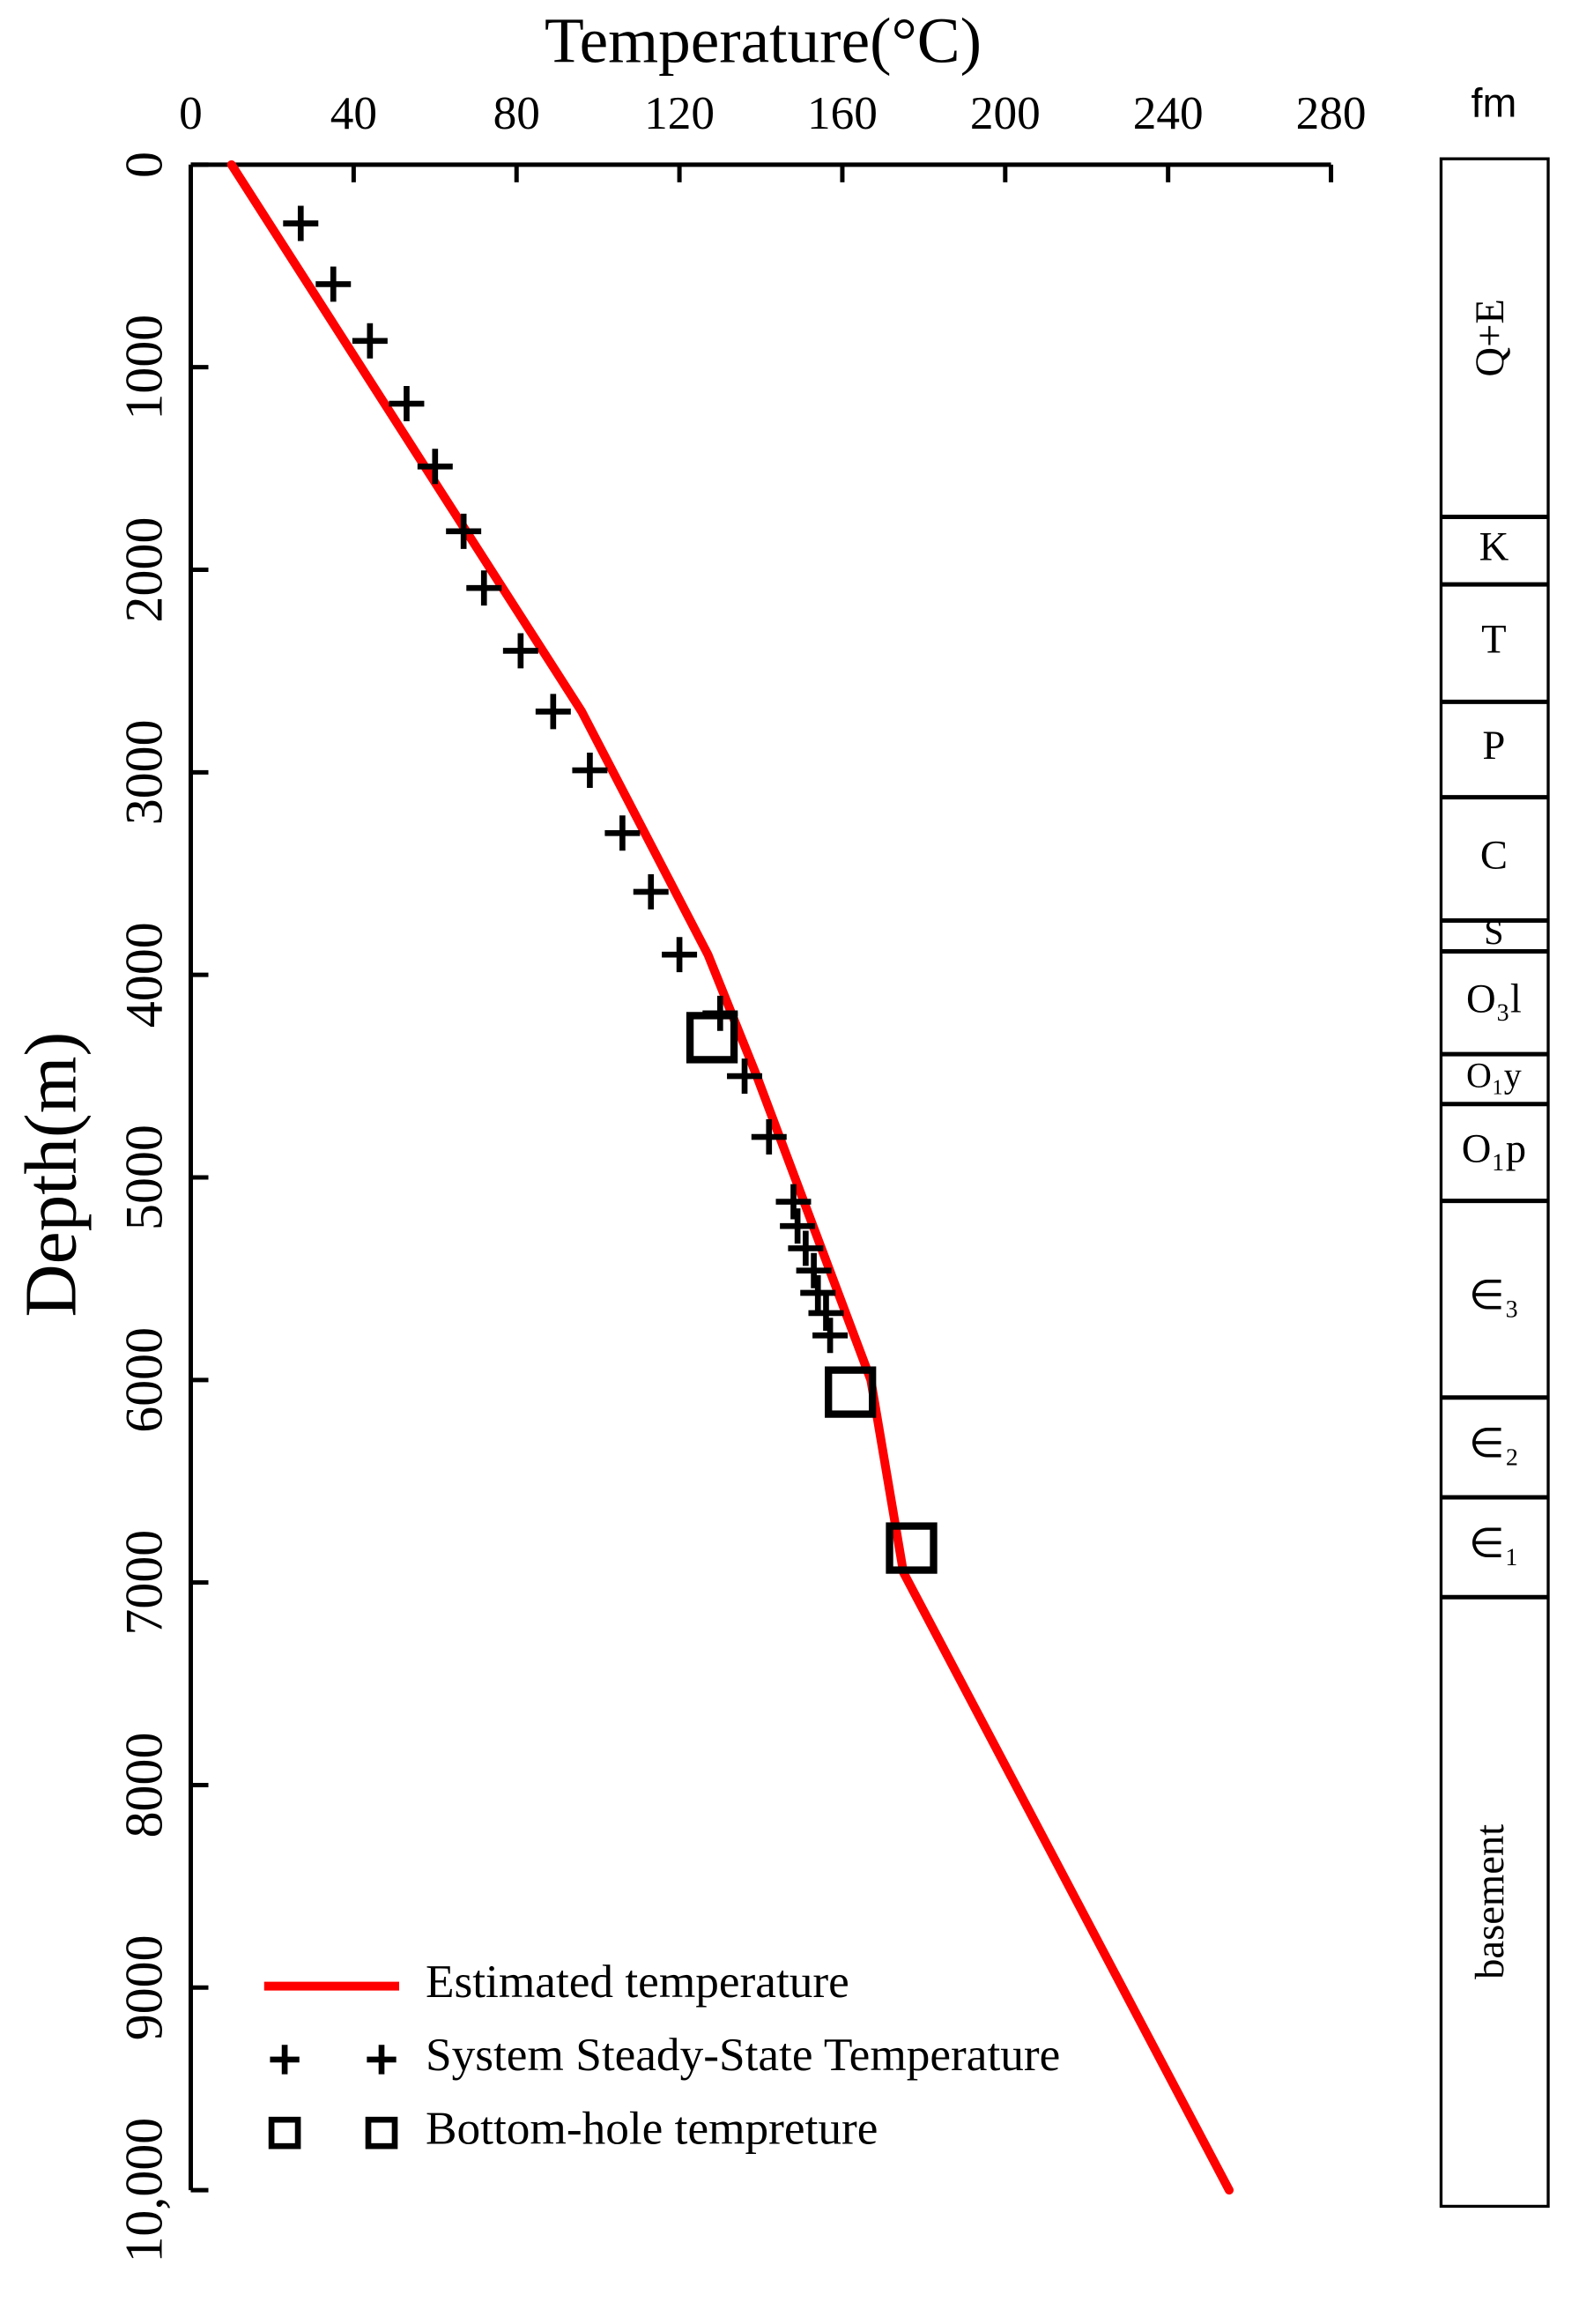 This screenshot has height=2324, width=1579. What do you see at coordinates (1494, 1148) in the screenshot?
I see `formation-label: O₁p` at bounding box center [1494, 1148].